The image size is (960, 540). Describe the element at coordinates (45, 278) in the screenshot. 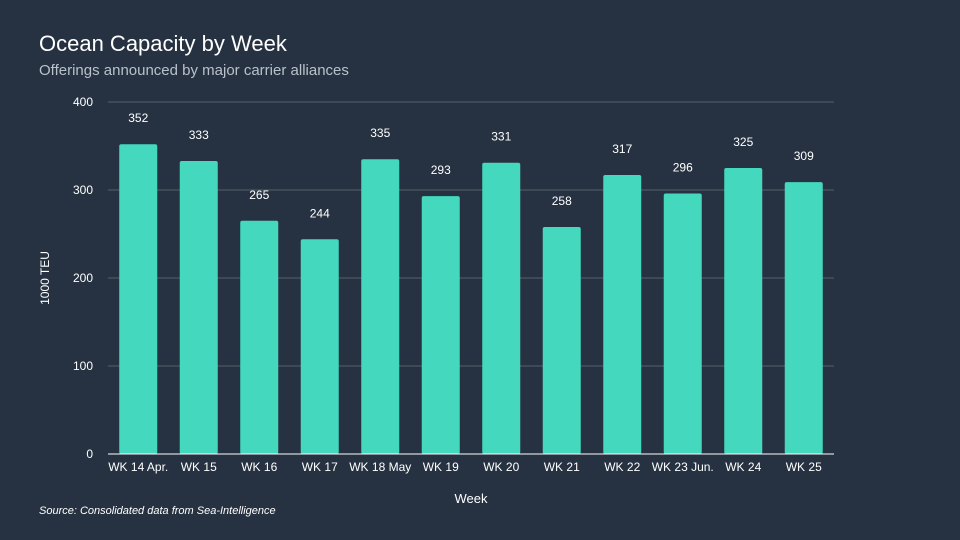

I see `y-axis-label: 1000 TEU` at that location.